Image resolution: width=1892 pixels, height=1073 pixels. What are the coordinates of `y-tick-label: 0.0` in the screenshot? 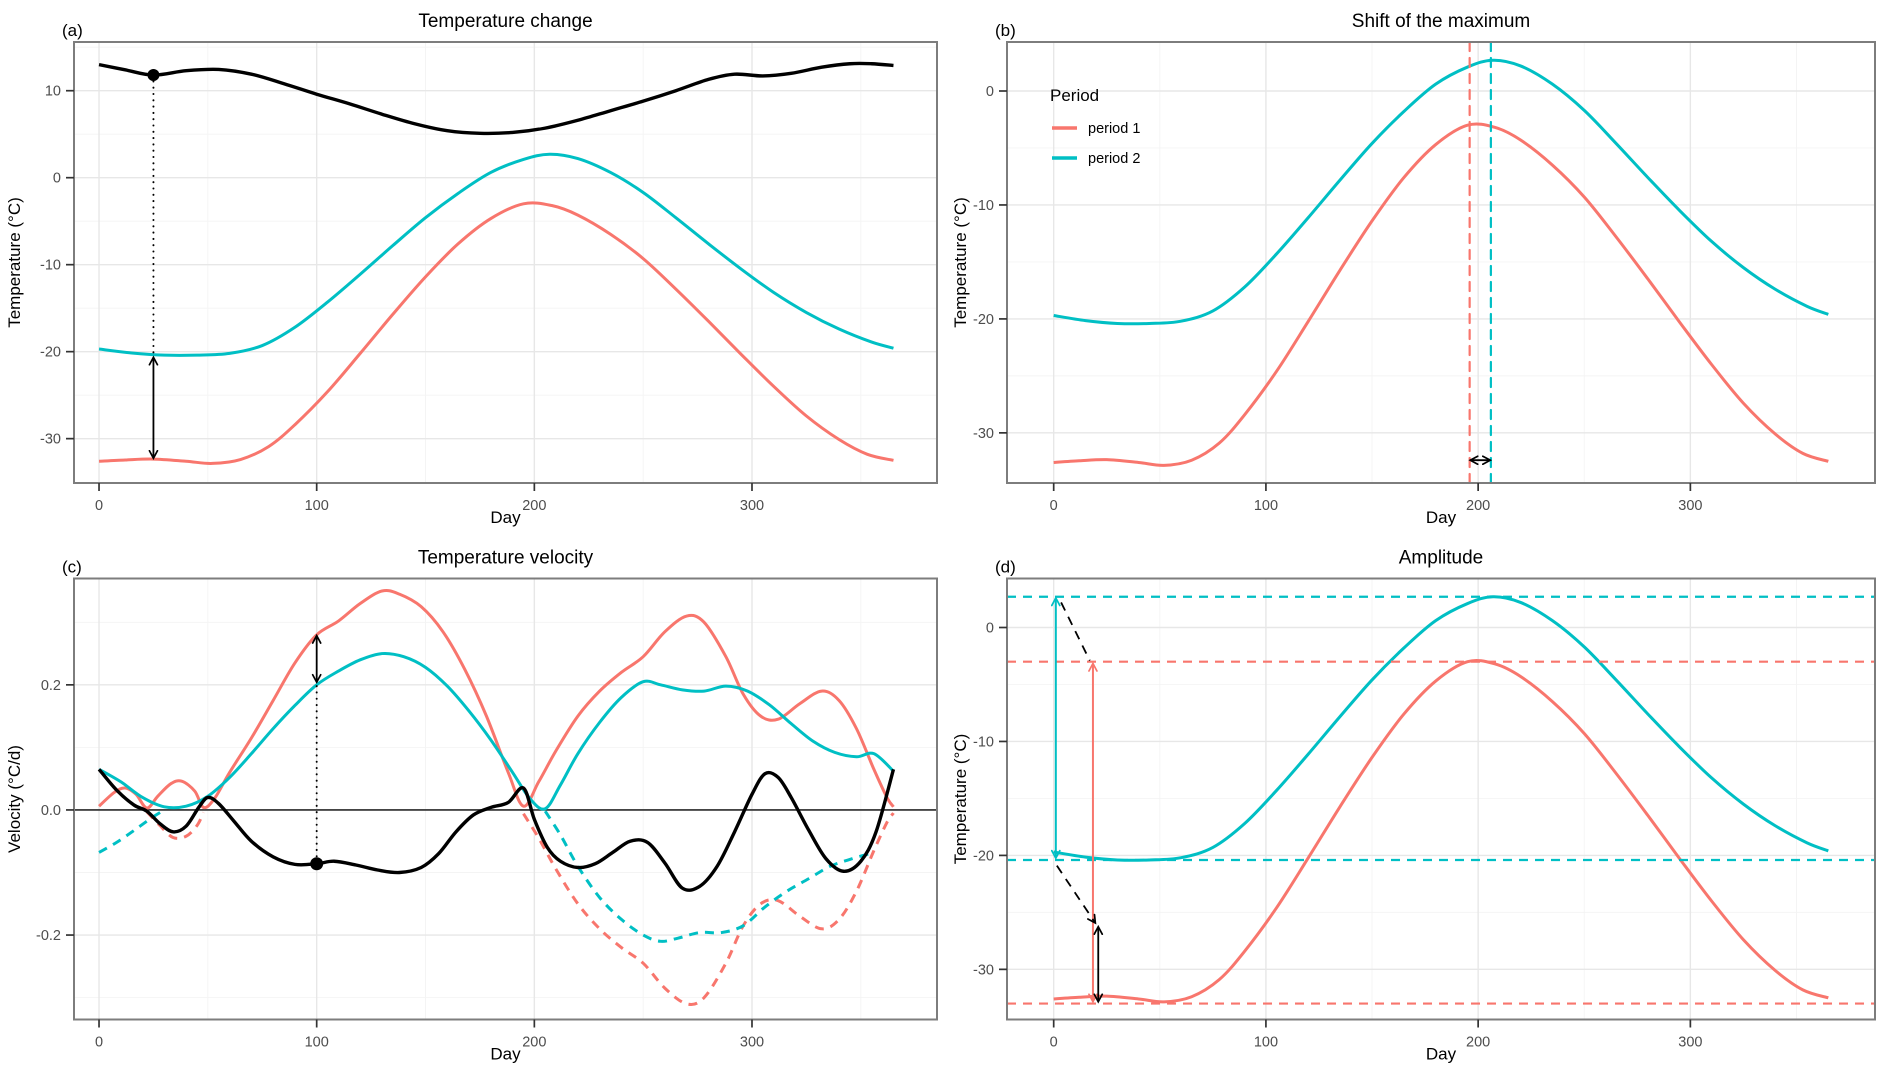 It's located at (51, 811).